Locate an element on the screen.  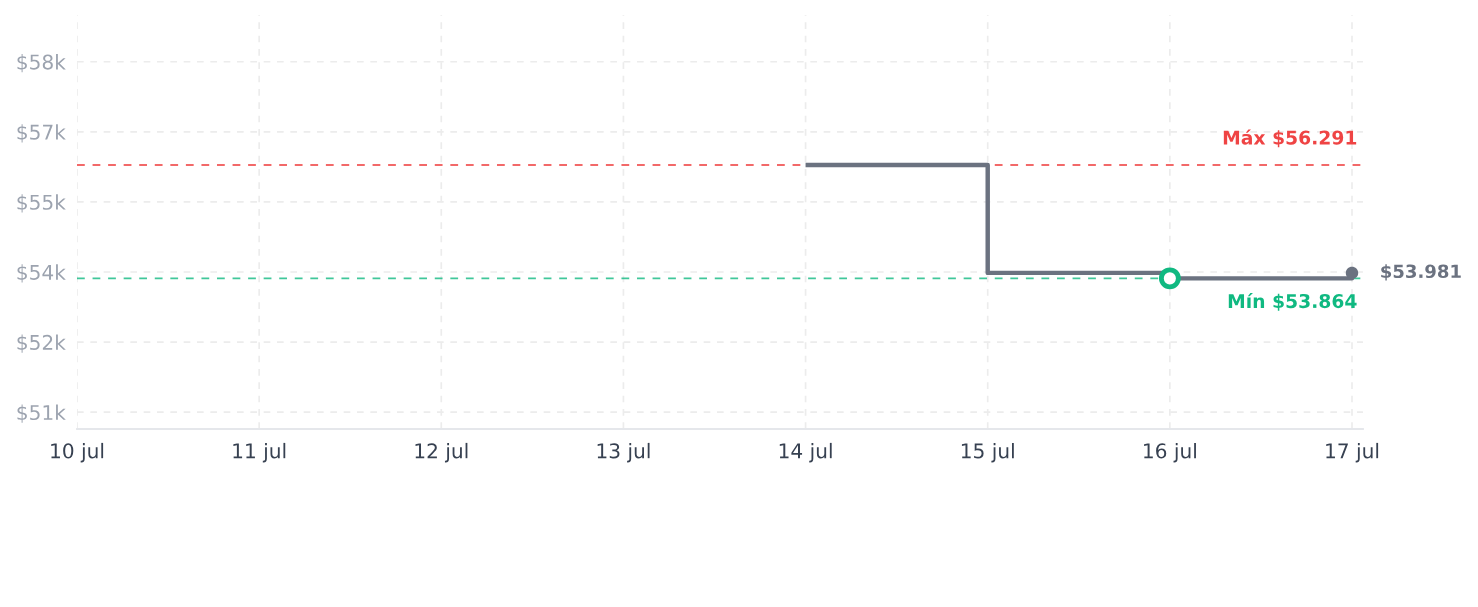
ref-line-label: Mín $53.864 is located at coordinates (1292, 301).